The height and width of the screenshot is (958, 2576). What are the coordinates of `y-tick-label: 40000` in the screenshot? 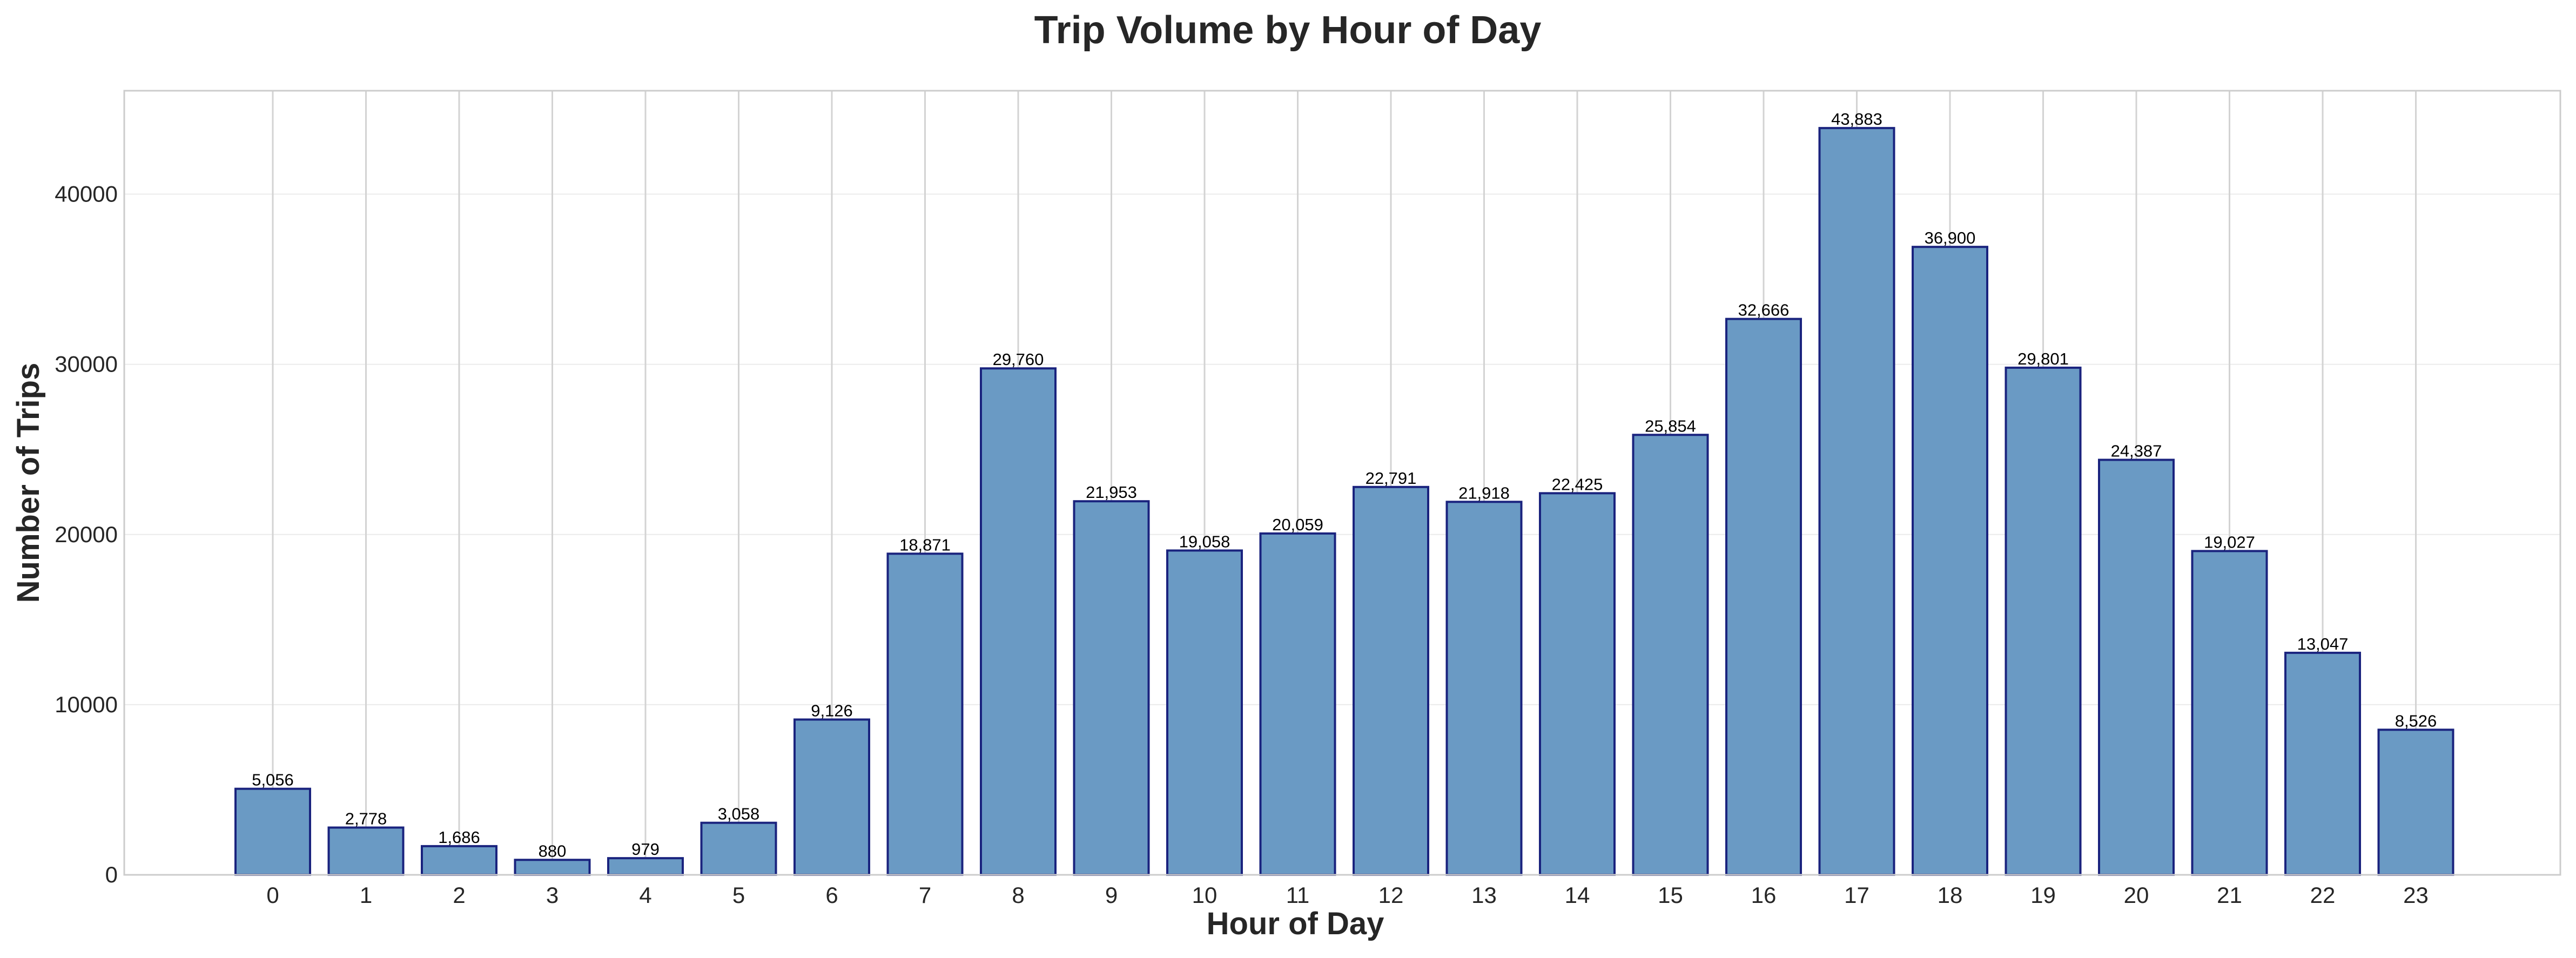 It's located at (86, 194).